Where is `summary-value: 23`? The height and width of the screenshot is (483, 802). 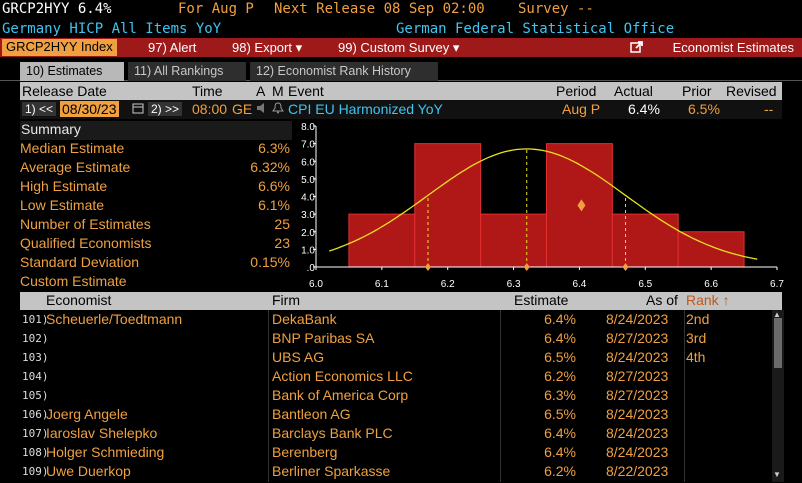
summary-value: 23 is located at coordinates (282, 243).